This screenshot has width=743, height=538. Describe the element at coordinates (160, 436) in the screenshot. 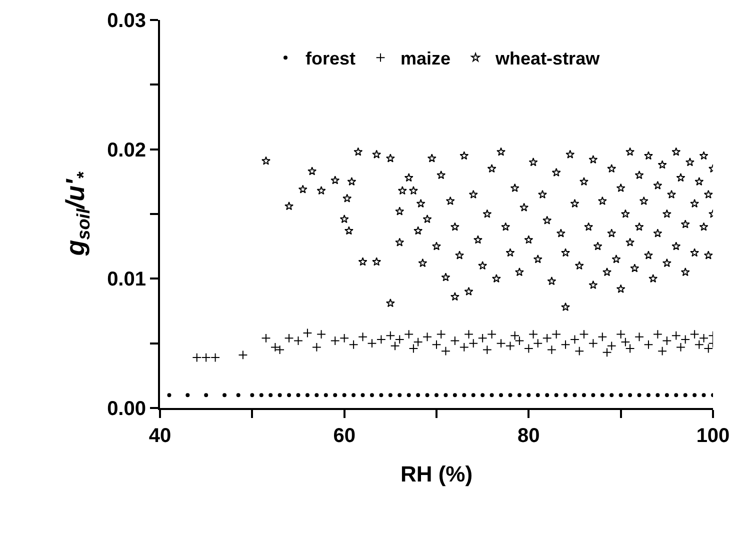

I see `x-tick-label: 40` at that location.